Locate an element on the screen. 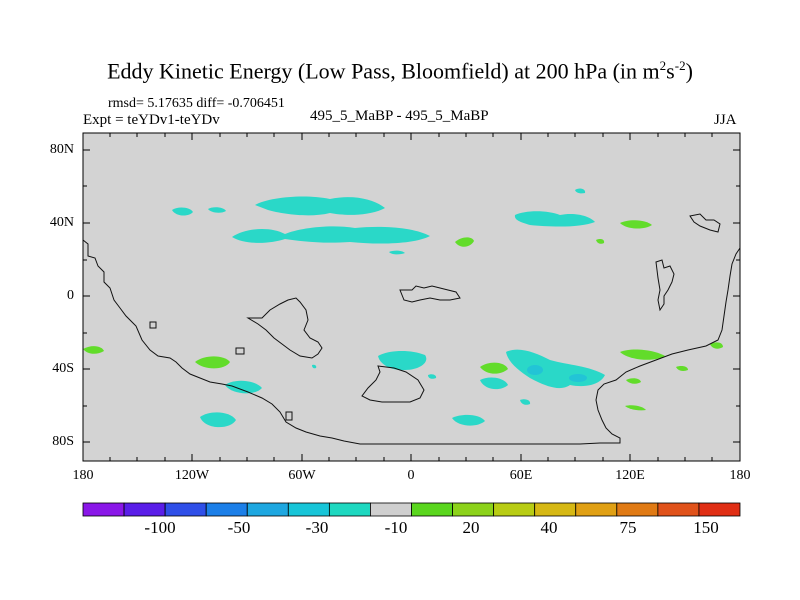 The width and height of the screenshot is (800, 600). colorbar is located at coordinates (411, 509).